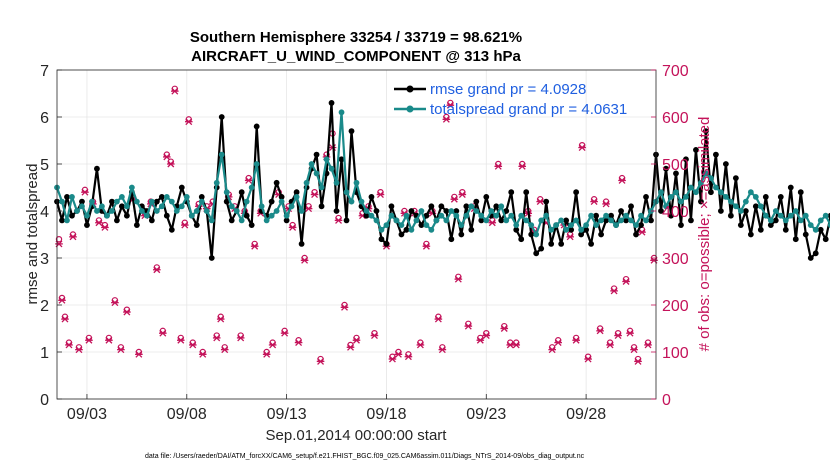 The height and width of the screenshot is (470, 830). Describe the element at coordinates (704, 234) in the screenshot. I see `y-right-axis-label: # of obs: o=possible; ×=assimilated` at that location.